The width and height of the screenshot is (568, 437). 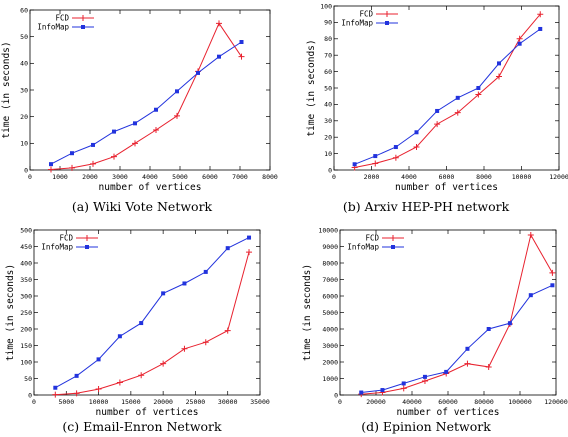 What do you see at coordinates (26, 263) in the screenshot?
I see `y-tick-label: 400` at bounding box center [26, 263].